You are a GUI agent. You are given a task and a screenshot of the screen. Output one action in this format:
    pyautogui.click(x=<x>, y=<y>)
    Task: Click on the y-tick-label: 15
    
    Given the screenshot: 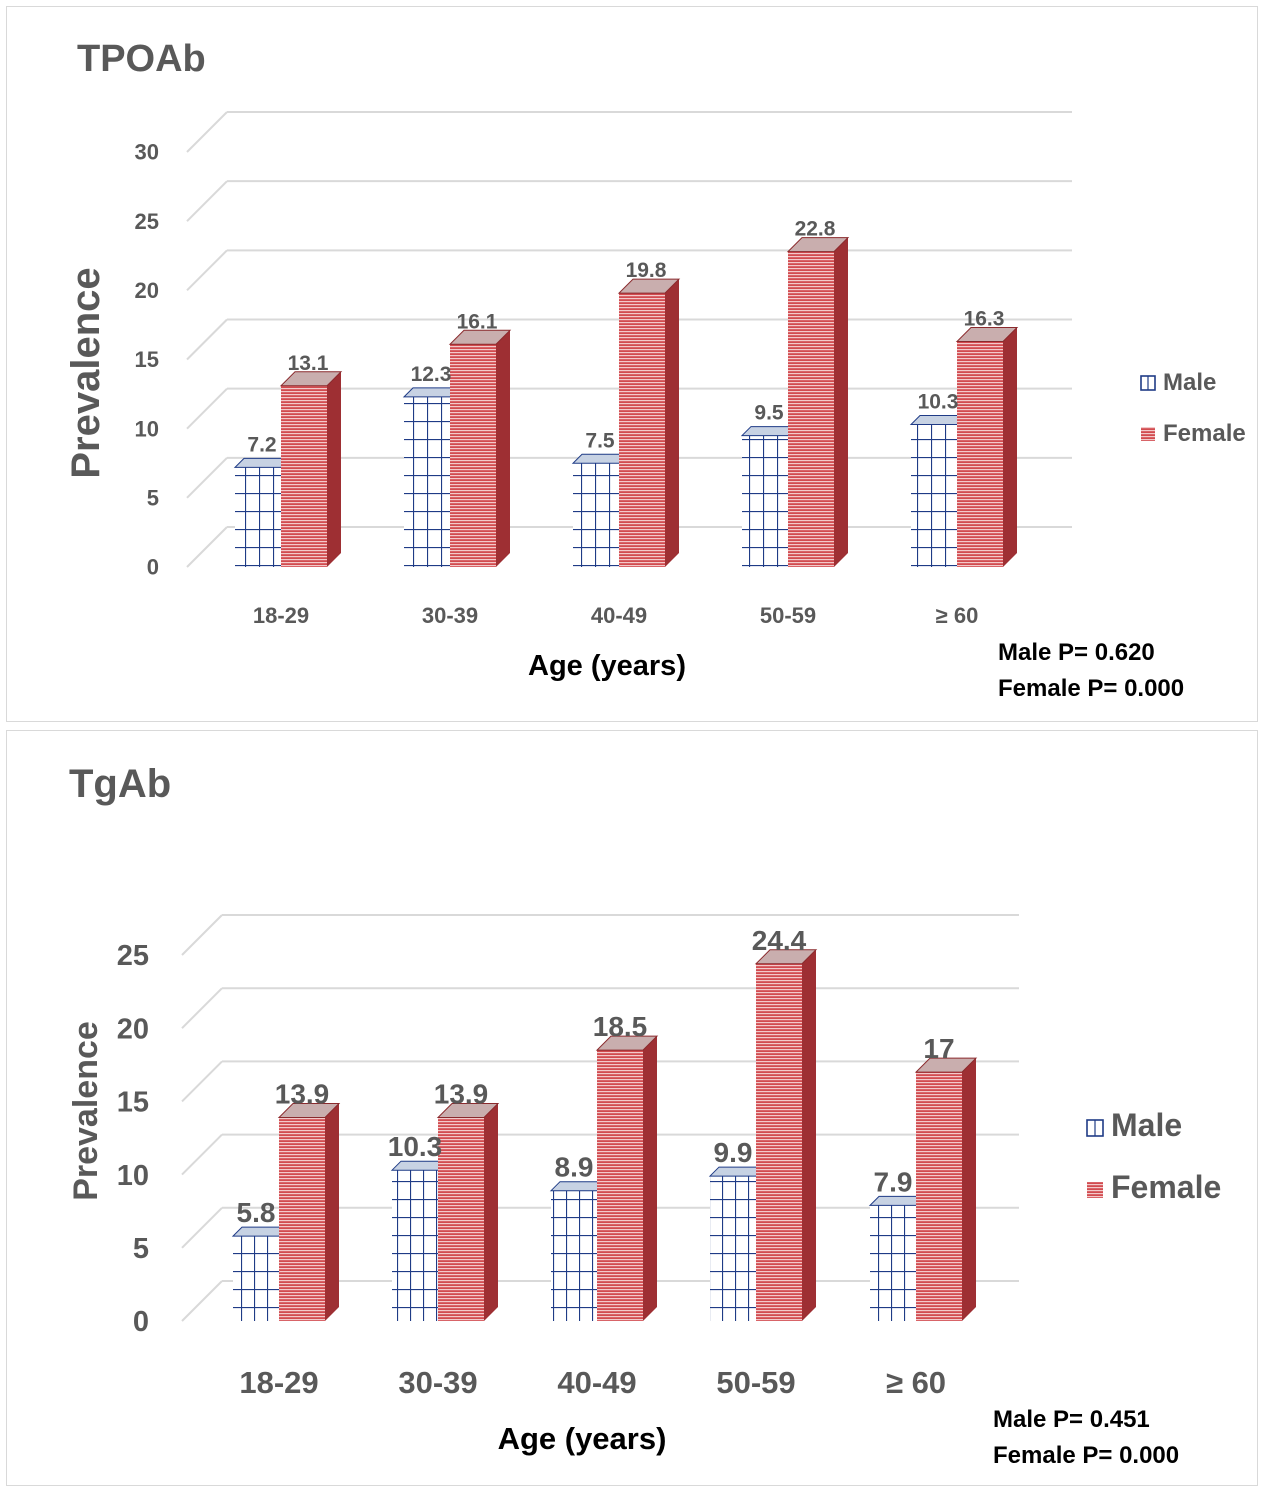 What is the action you would take?
    pyautogui.click(x=133, y=1103)
    